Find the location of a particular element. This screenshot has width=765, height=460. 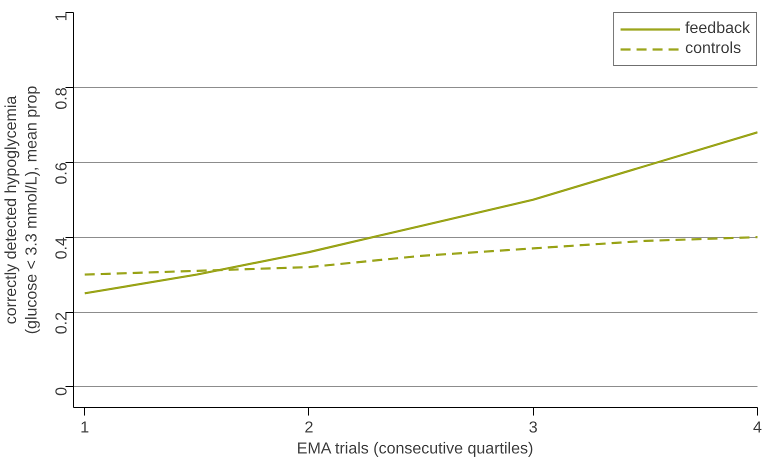

y-tick-label: 1 is located at coordinates (62, 17).